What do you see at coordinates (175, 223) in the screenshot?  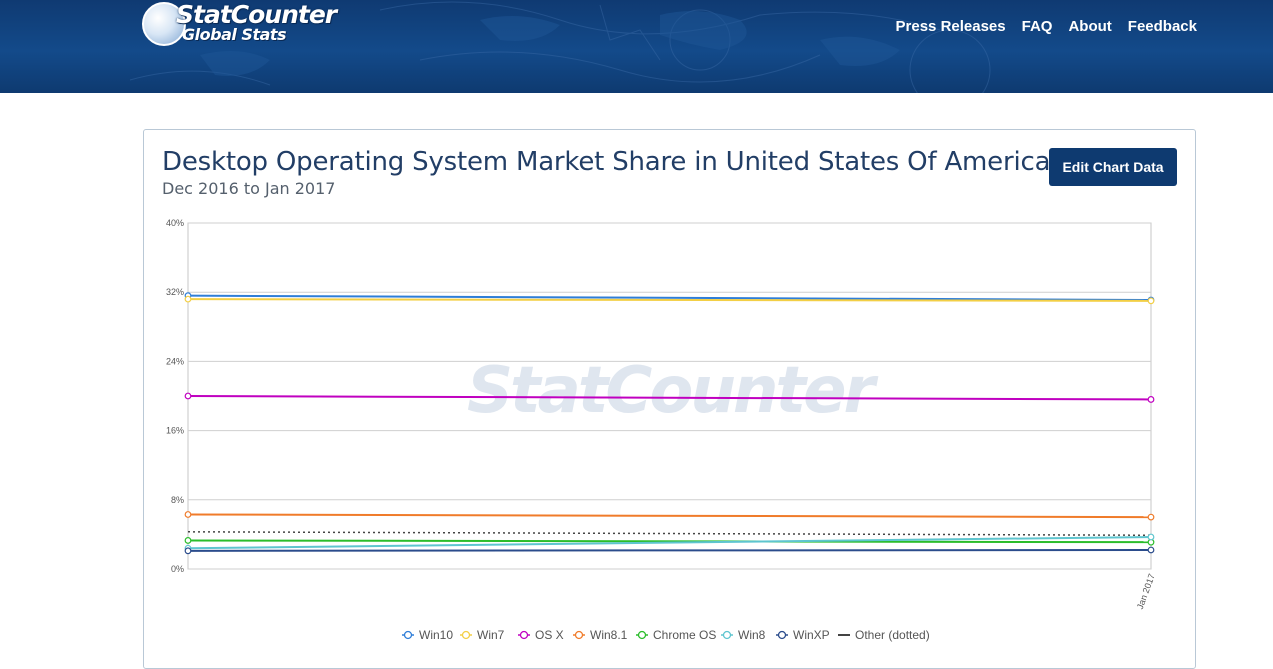 I see `y-tick-label: 40%` at bounding box center [175, 223].